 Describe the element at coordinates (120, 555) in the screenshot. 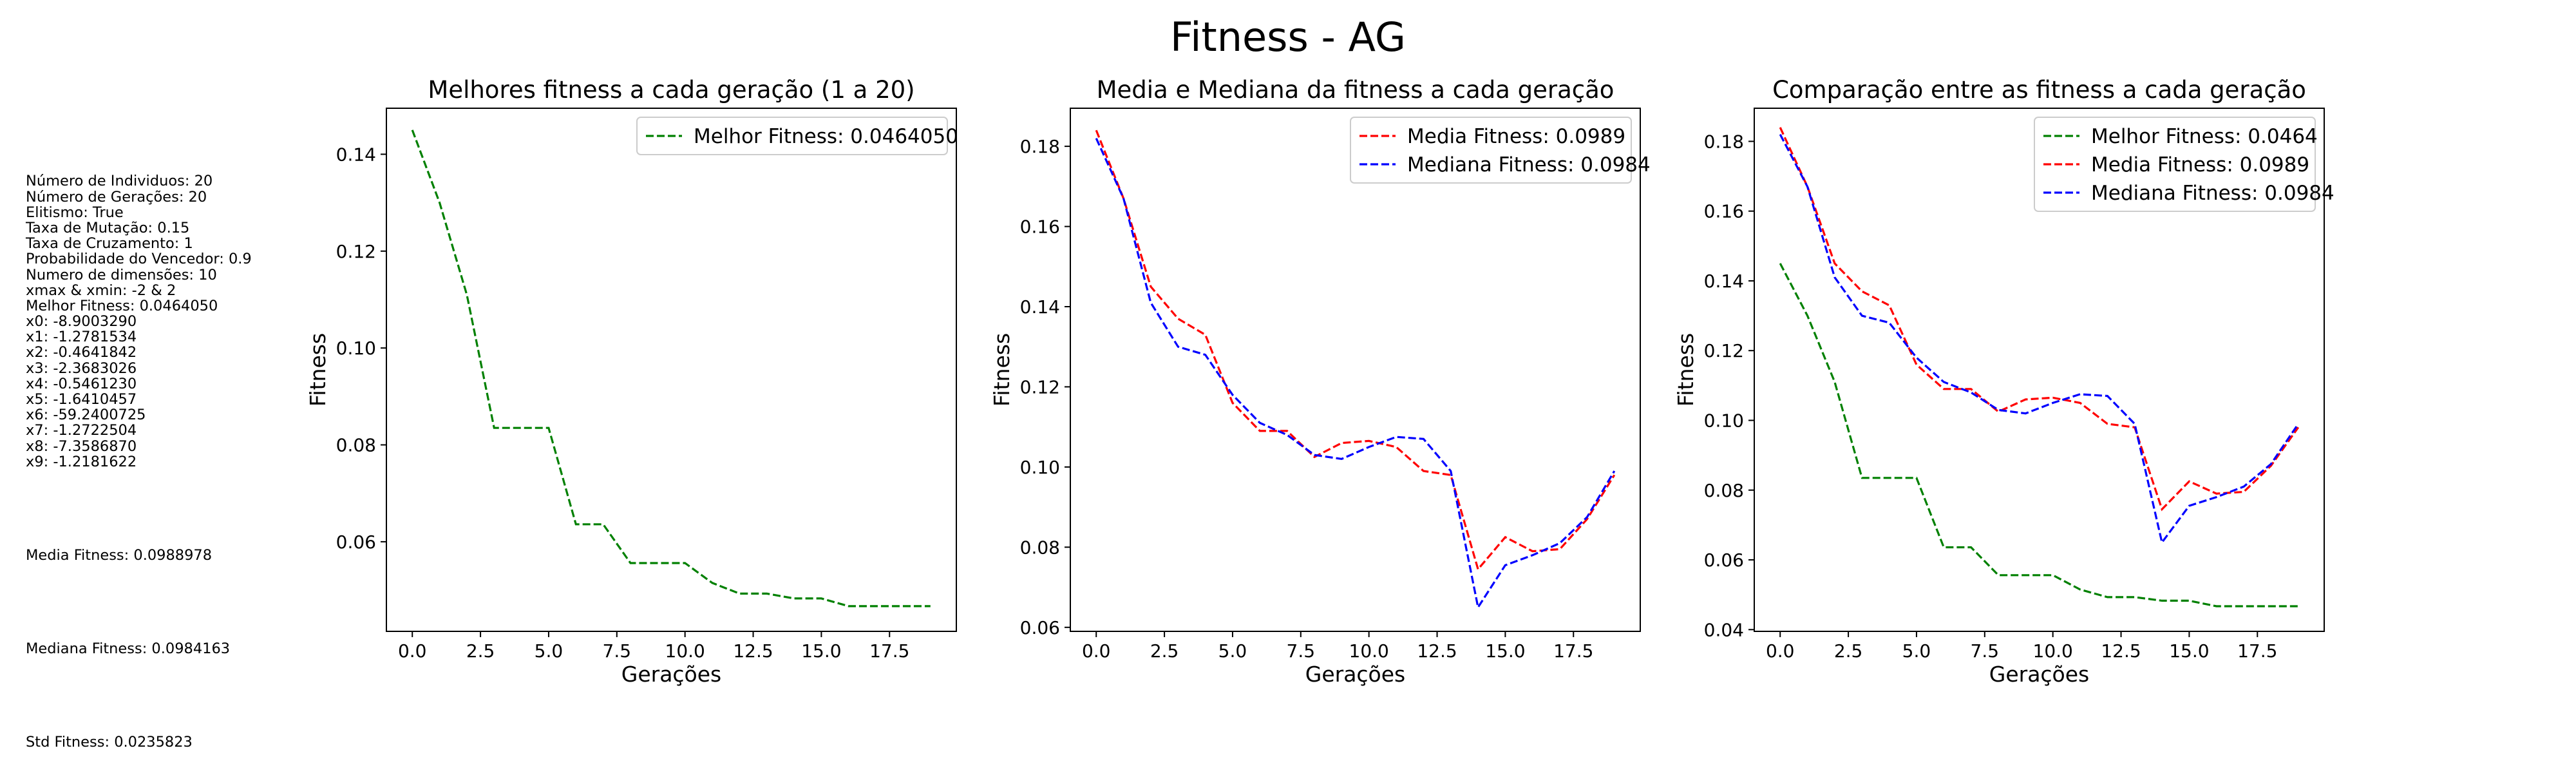

I see `media-fitness-text: Media Fitness: 0.0988978` at that location.